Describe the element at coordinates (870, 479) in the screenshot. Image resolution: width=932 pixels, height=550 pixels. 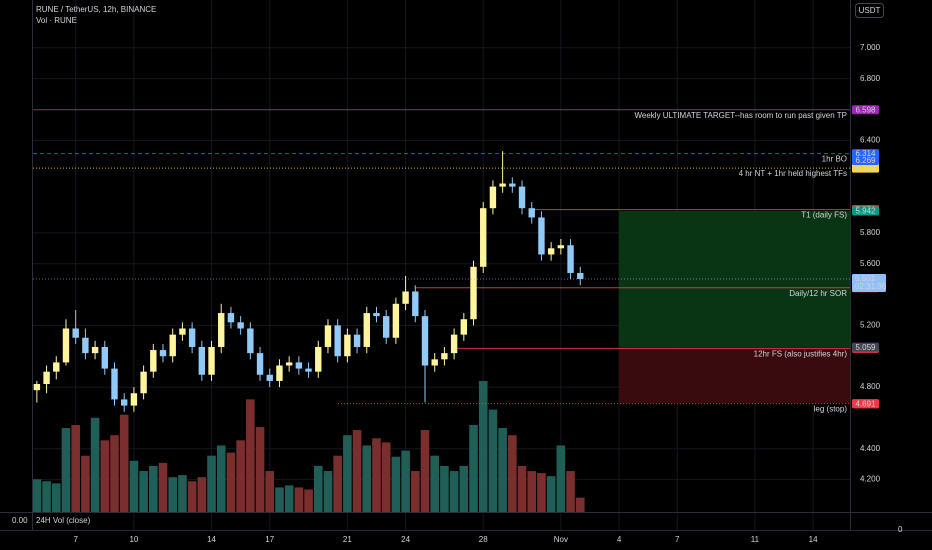
I see `y-tick-label: 4.200` at that location.